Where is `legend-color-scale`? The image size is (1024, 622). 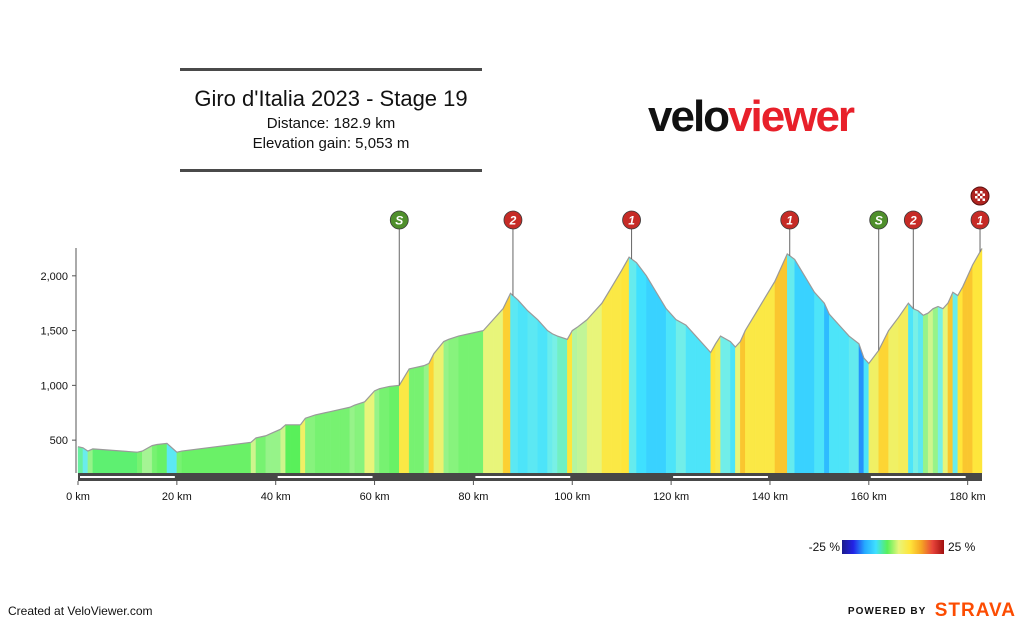
legend-color-scale is located at coordinates (893, 547).